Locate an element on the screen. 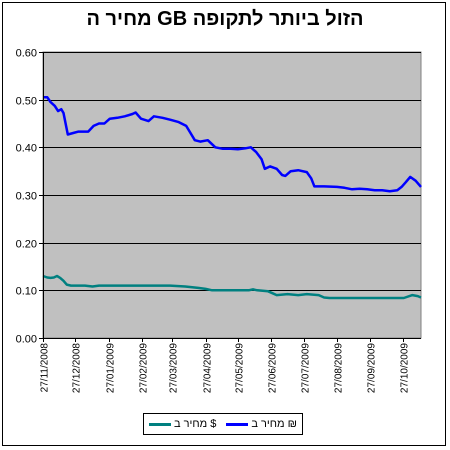  x-tick-label: 27/02/2009 is located at coordinates (144, 368).